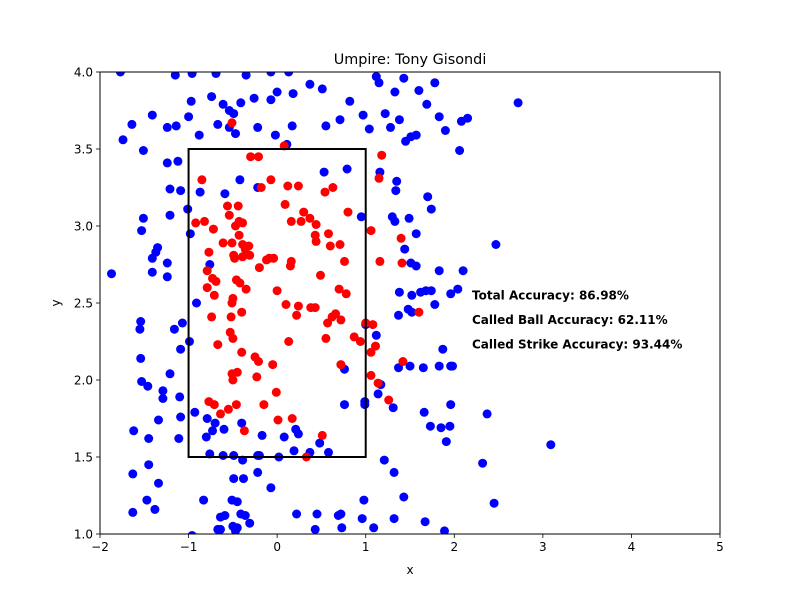 This screenshot has width=800, height=600. What do you see at coordinates (550, 295) in the screenshot?
I see `accuracy-annotation: Total Accuracy: 86.98%` at bounding box center [550, 295].